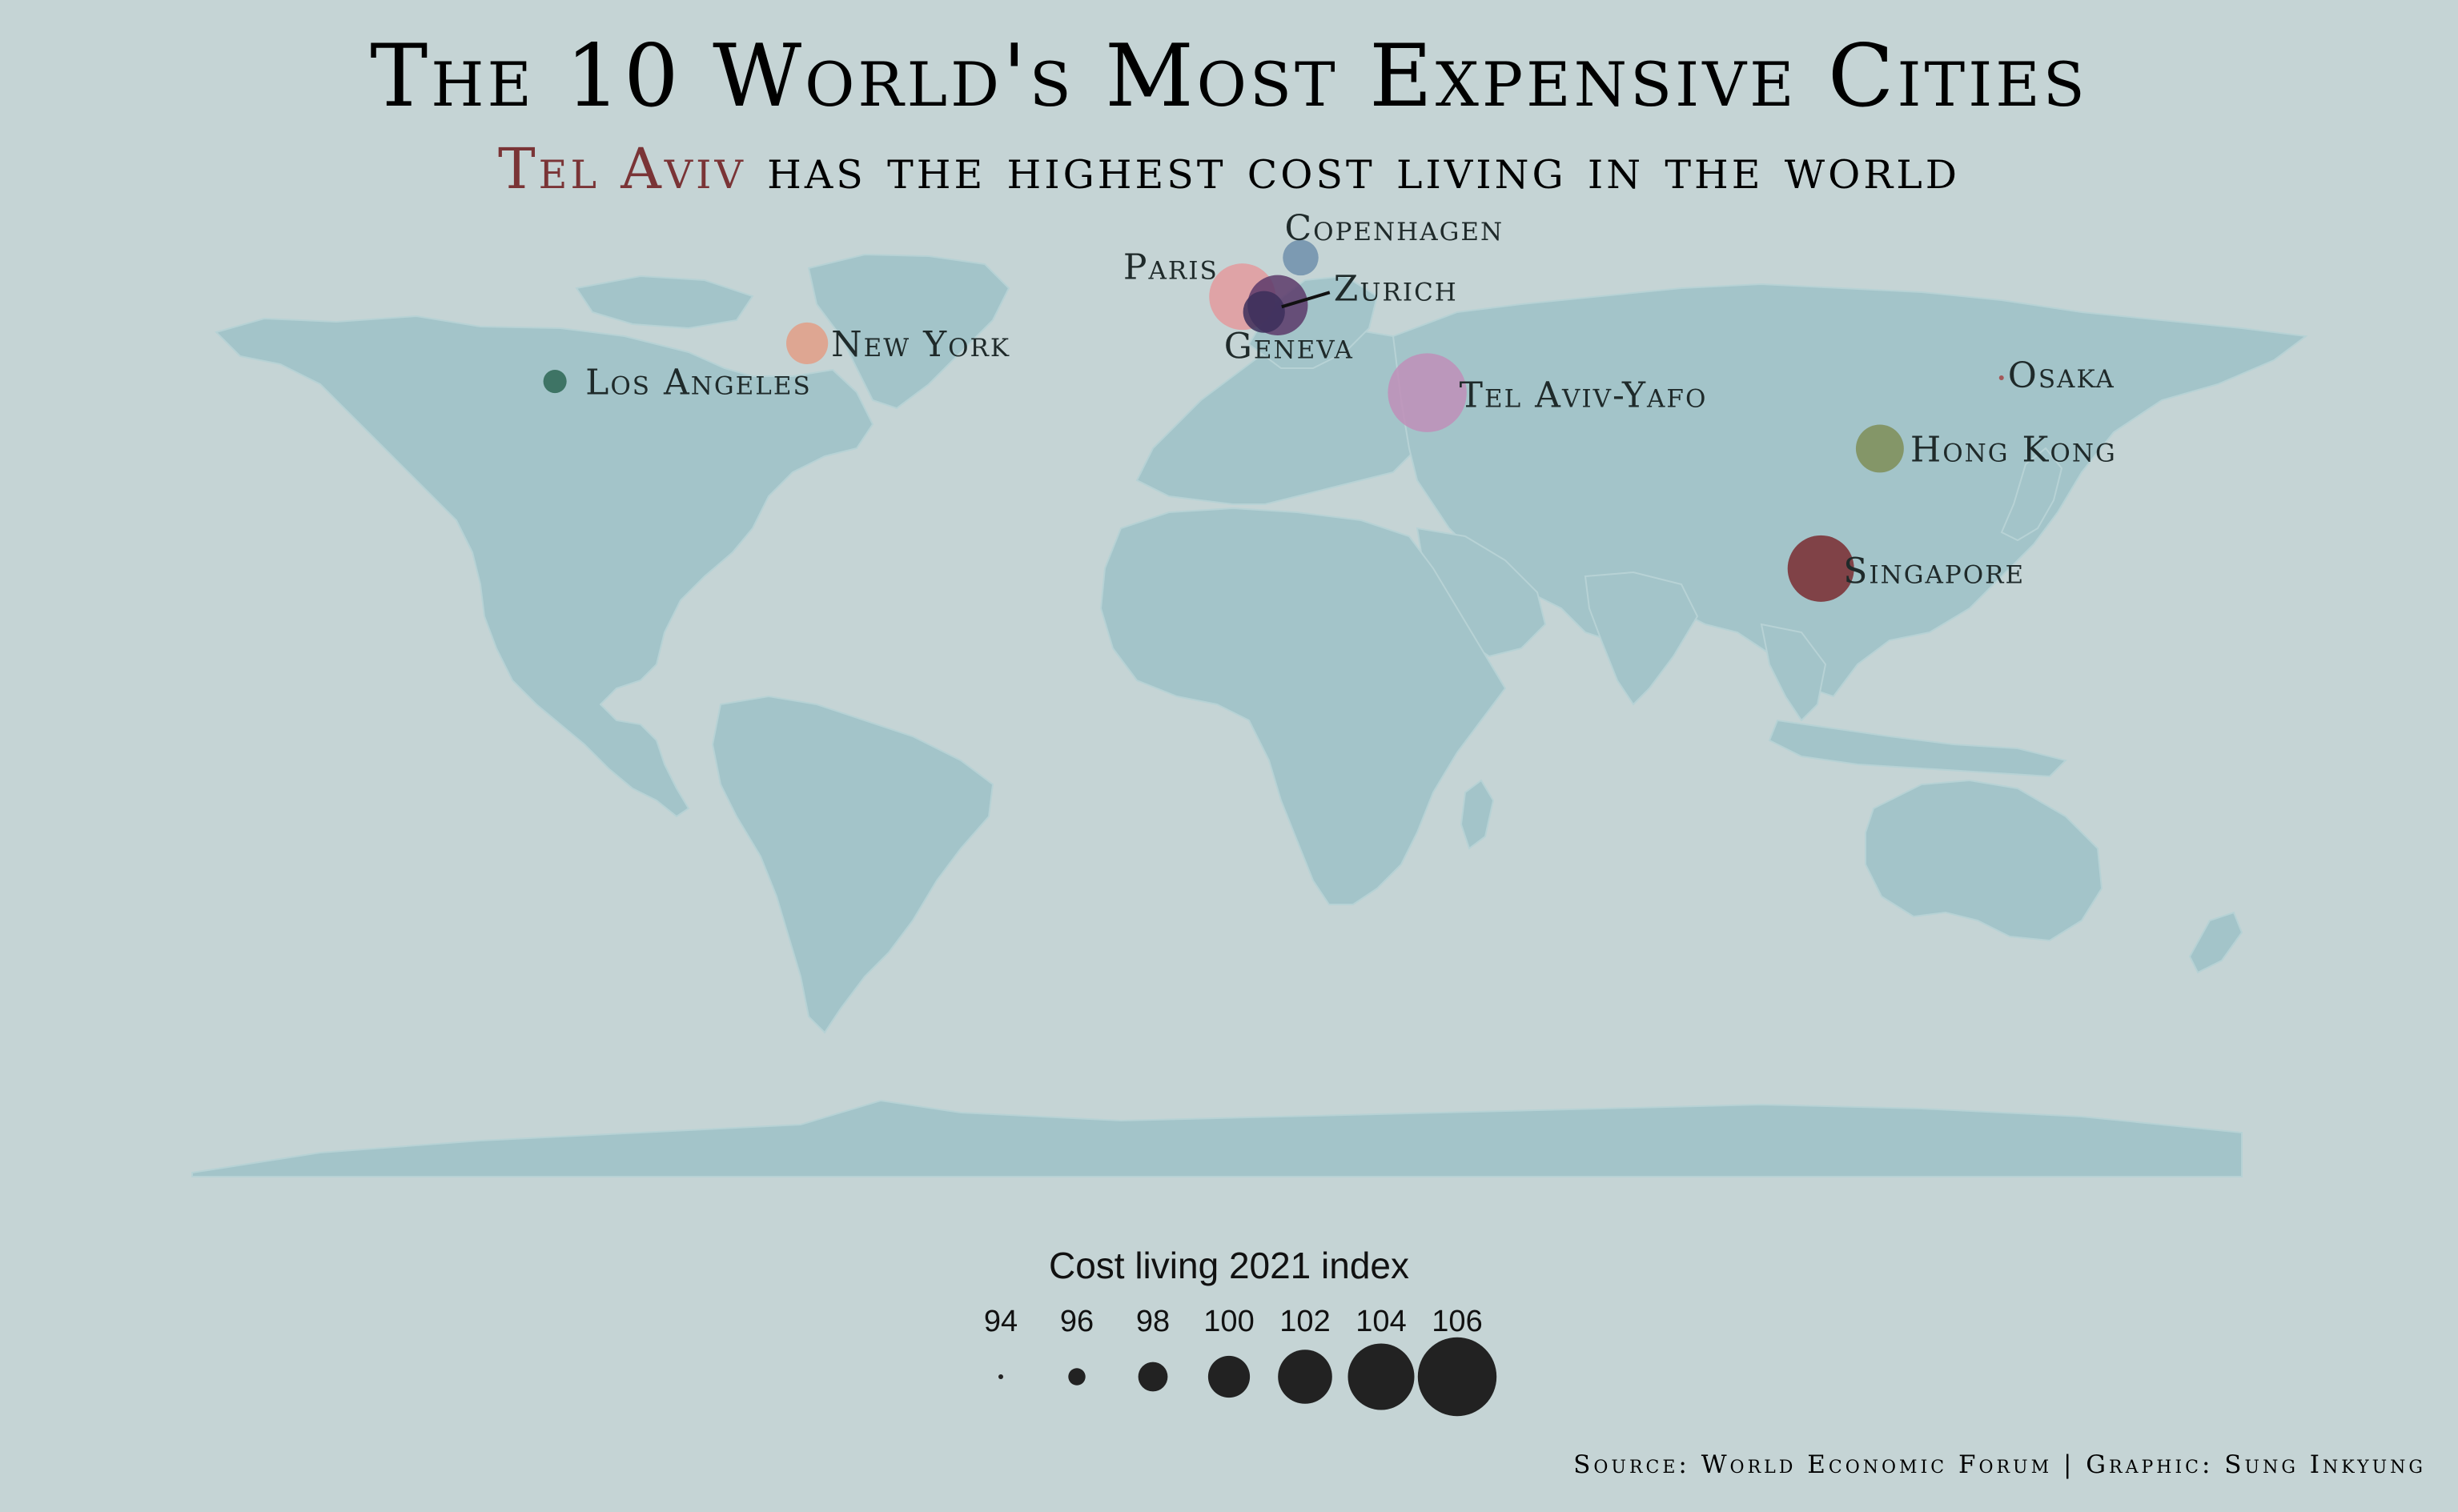  What do you see at coordinates (555, 382) in the screenshot?
I see `city-marker-los-angeles` at bounding box center [555, 382].